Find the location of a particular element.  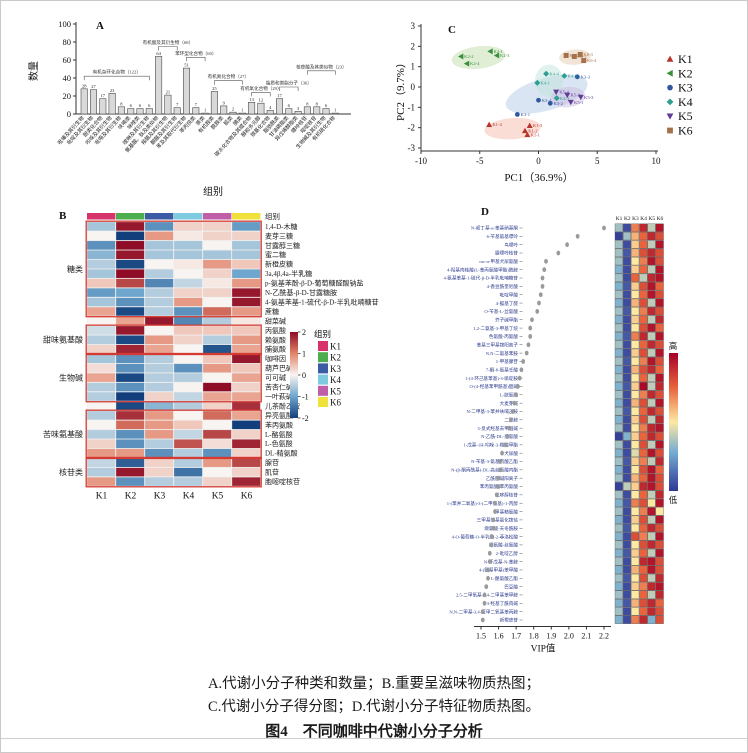

vip-row-label: 4-(氨基甲基)苯甲酸 is located at coordinates (498, 570).